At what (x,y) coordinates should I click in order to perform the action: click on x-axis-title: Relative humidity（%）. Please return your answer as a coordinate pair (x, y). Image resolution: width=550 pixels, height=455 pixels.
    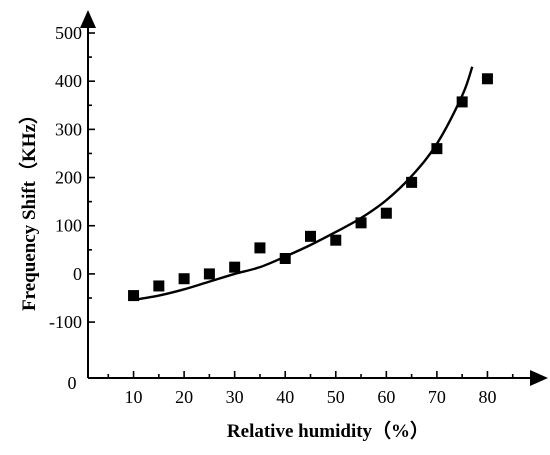
    Looking at the image, I should click on (328, 430).